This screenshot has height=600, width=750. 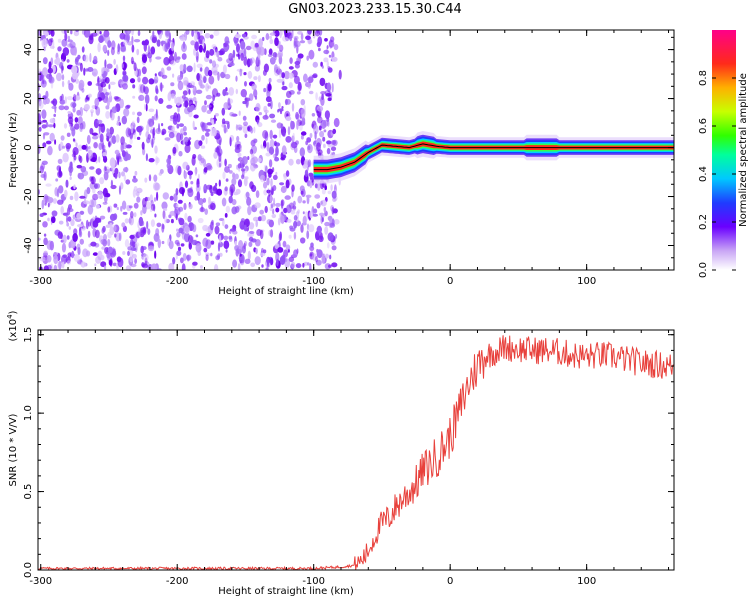 I want to click on colorbar-tick-label: 0.8, so click(x=703, y=78).